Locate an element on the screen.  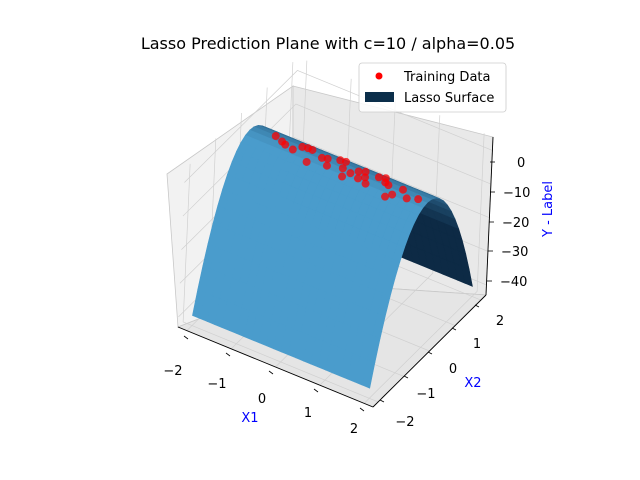
legend: Training Data Lasso Surface is located at coordinates (432, 87).